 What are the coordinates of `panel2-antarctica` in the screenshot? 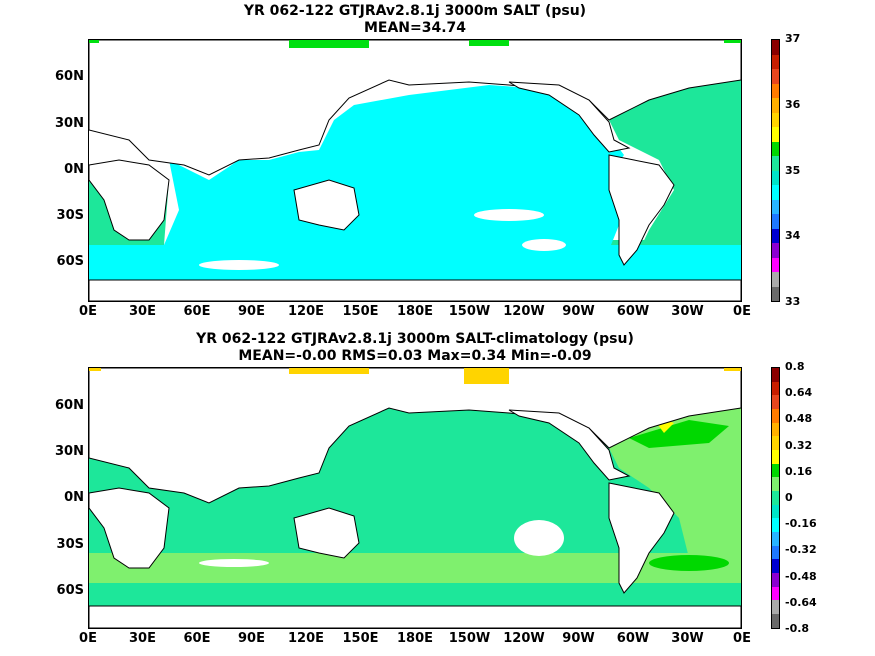 It's located at (415, 616).